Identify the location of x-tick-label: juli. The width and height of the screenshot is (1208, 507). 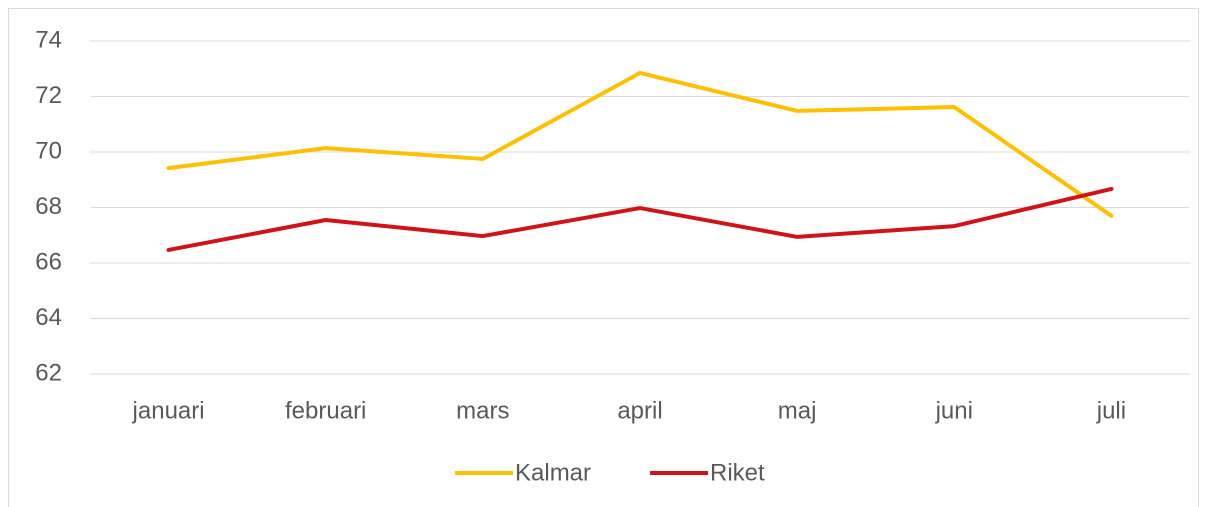
(1111, 410).